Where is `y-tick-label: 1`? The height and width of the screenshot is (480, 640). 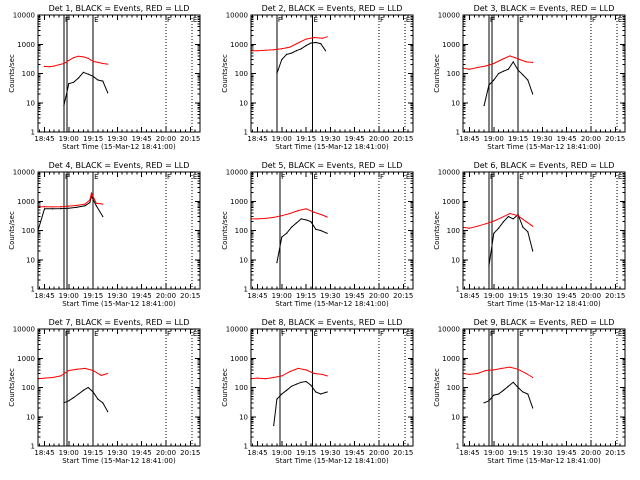
y-tick-label: 1 is located at coordinates (33, 133).